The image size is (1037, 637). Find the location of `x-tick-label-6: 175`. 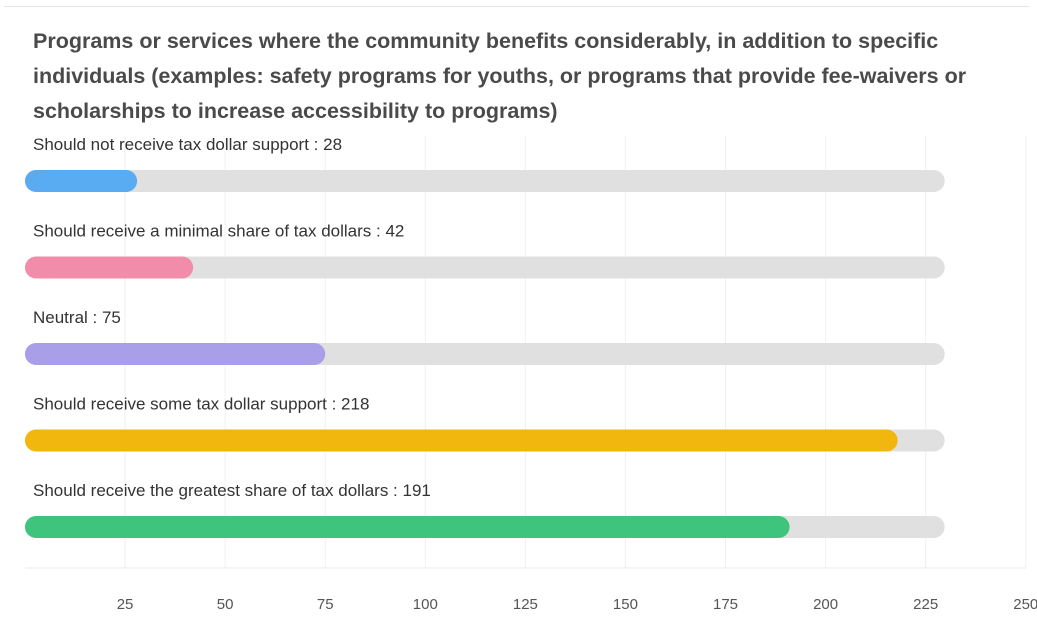

x-tick-label-6: 175 is located at coordinates (725, 604).